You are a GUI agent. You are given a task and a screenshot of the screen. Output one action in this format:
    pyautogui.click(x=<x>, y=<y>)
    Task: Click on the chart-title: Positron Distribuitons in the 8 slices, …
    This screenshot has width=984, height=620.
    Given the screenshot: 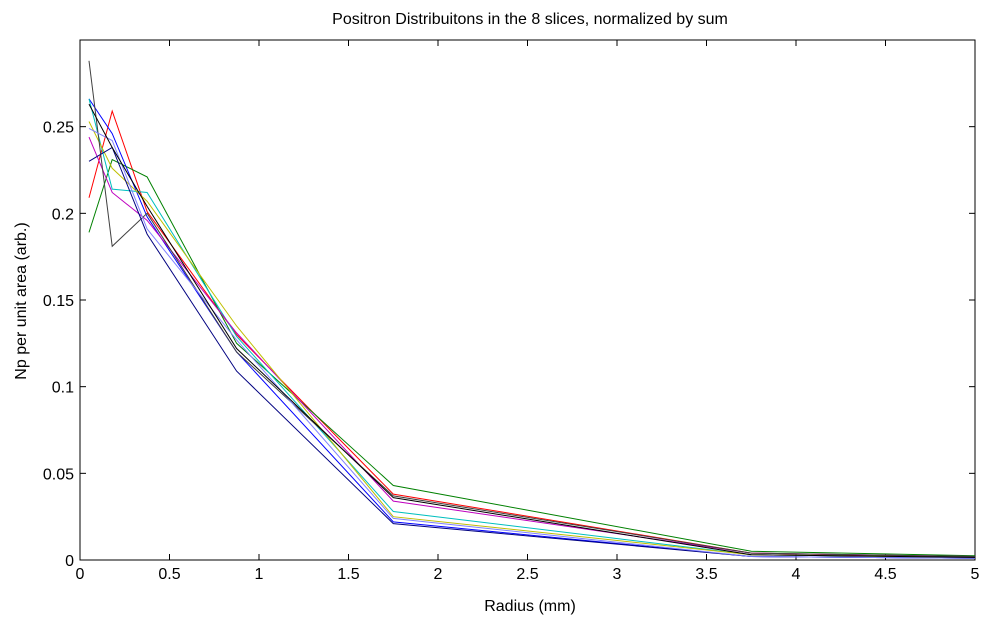 What is the action you would take?
    pyautogui.click(x=530, y=19)
    